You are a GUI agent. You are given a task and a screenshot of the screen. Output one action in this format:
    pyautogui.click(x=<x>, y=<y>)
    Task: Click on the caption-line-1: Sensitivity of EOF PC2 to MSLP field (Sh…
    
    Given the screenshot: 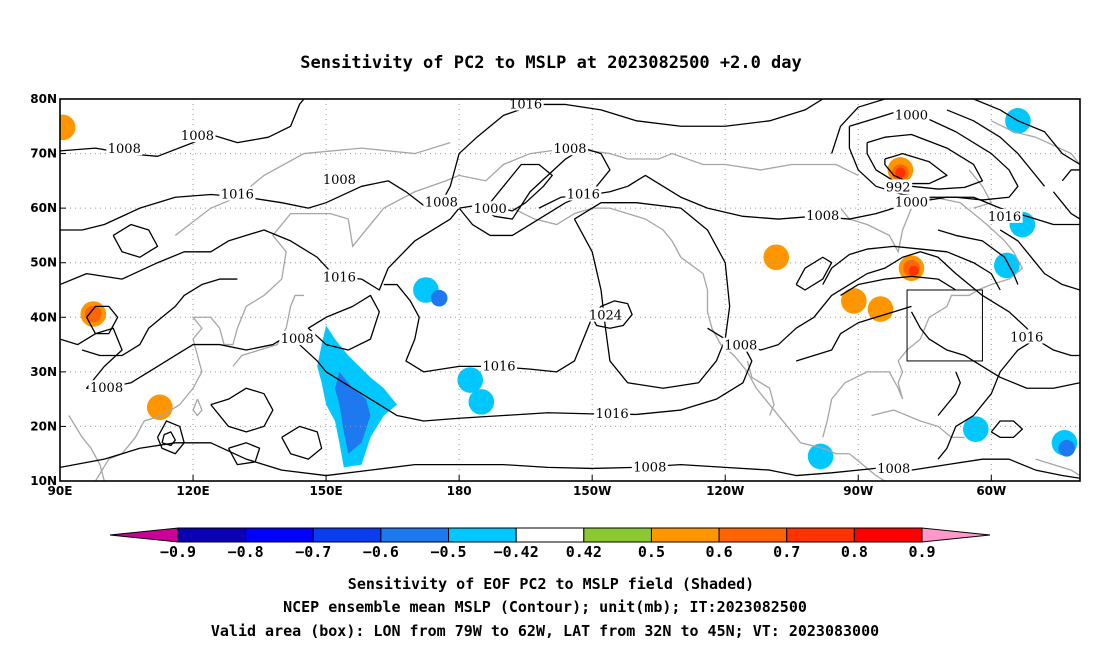 What is the action you would take?
    pyautogui.click(x=551, y=584)
    